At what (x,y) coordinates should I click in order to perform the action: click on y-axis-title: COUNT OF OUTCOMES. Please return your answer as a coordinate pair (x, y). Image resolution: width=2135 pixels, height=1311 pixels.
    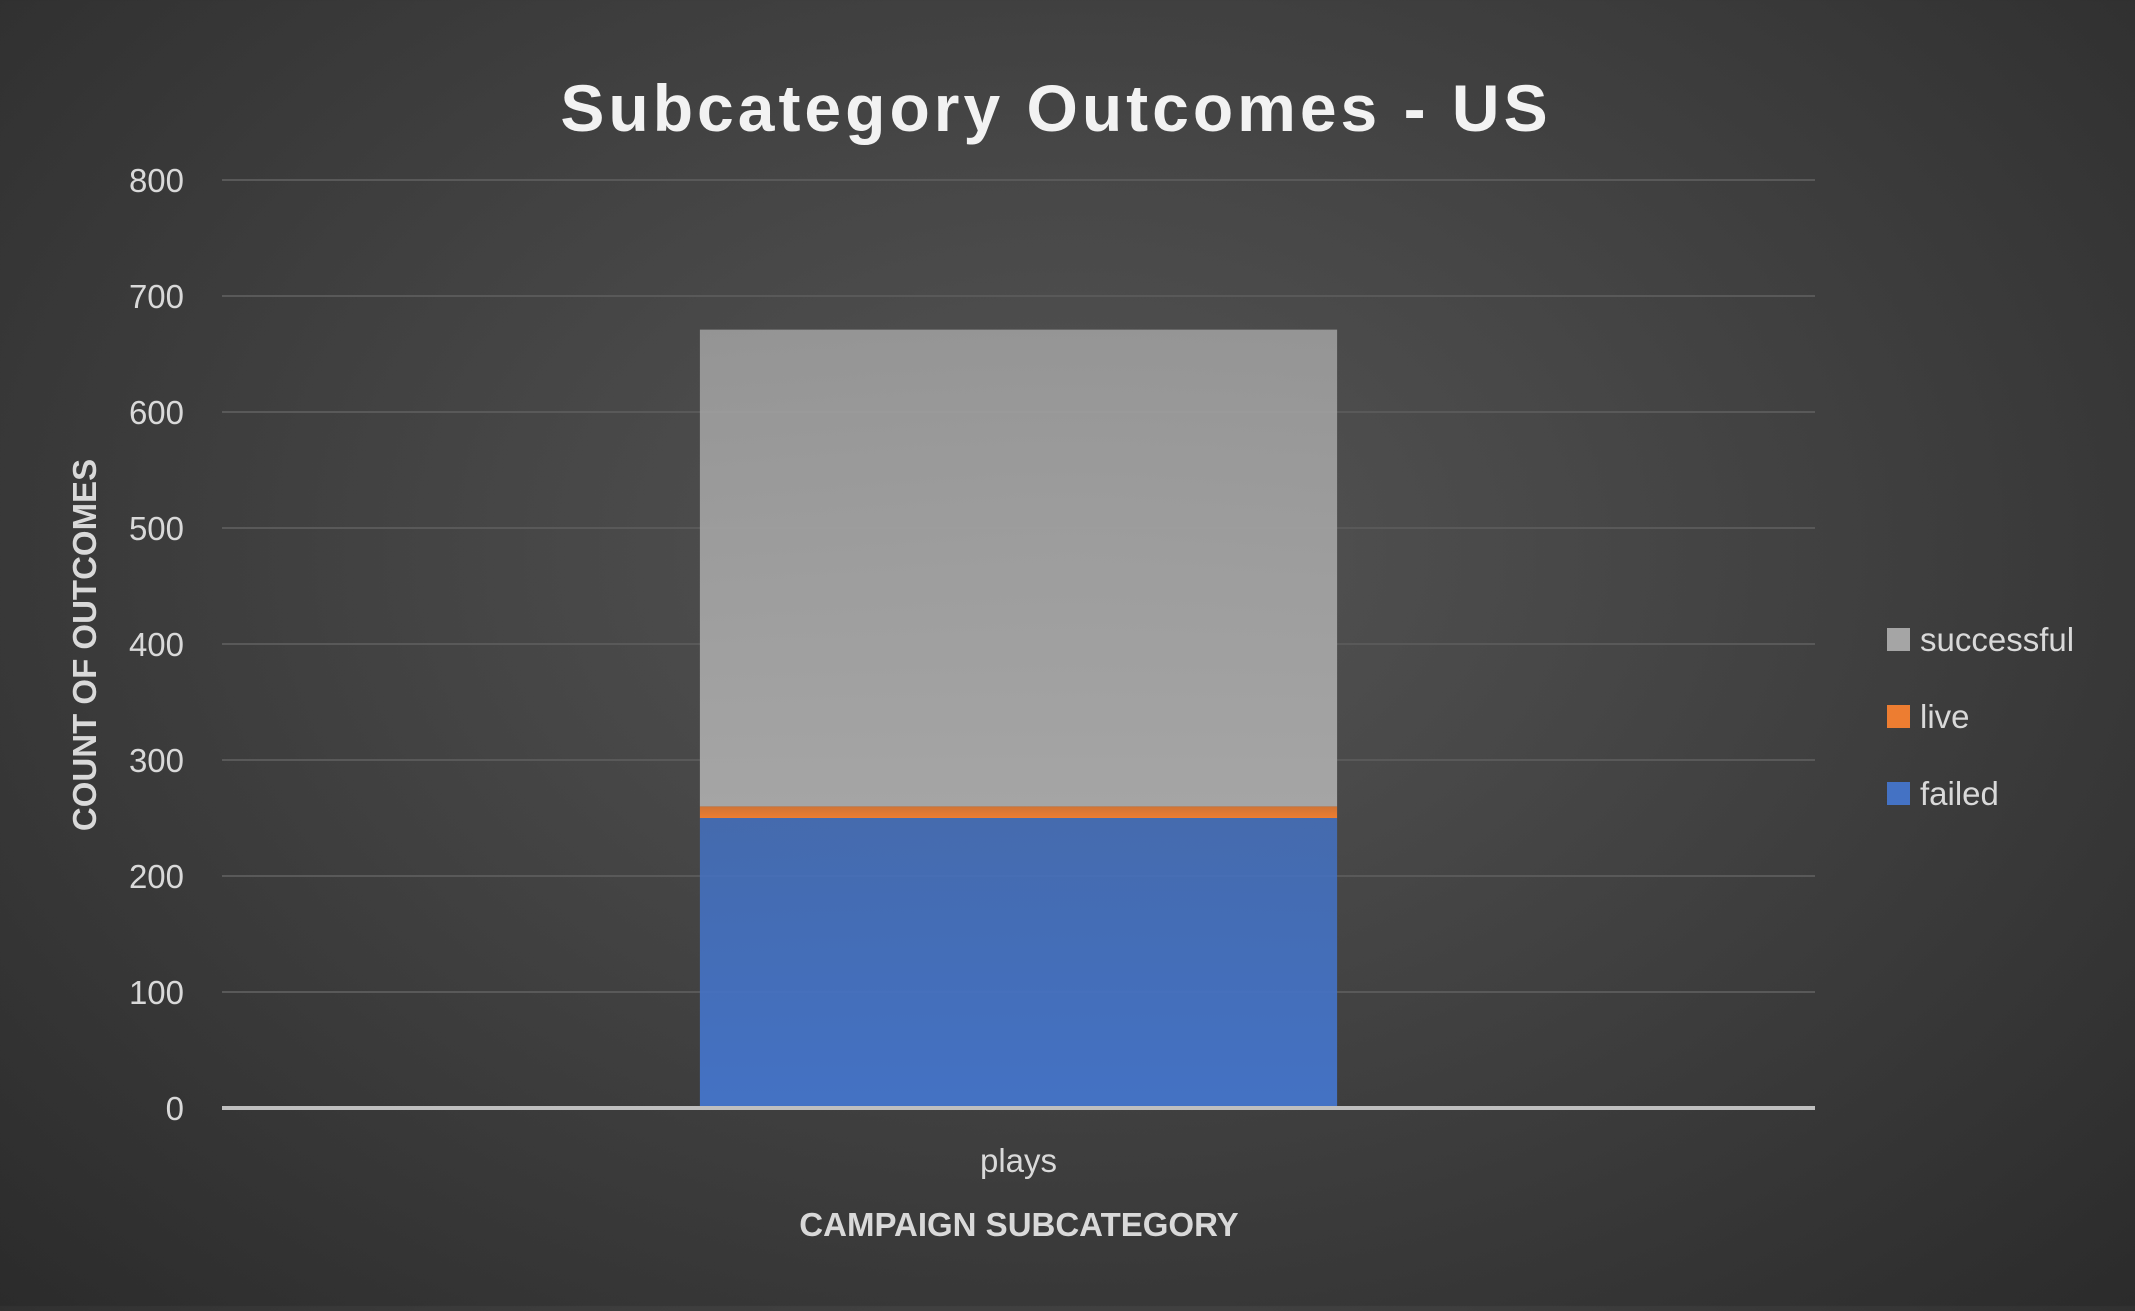
    Looking at the image, I should click on (84, 645).